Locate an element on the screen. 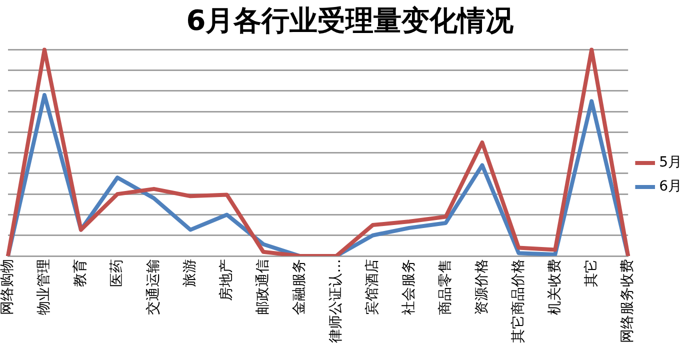  x-tick-label: 其它 is located at coordinates (591, 273).